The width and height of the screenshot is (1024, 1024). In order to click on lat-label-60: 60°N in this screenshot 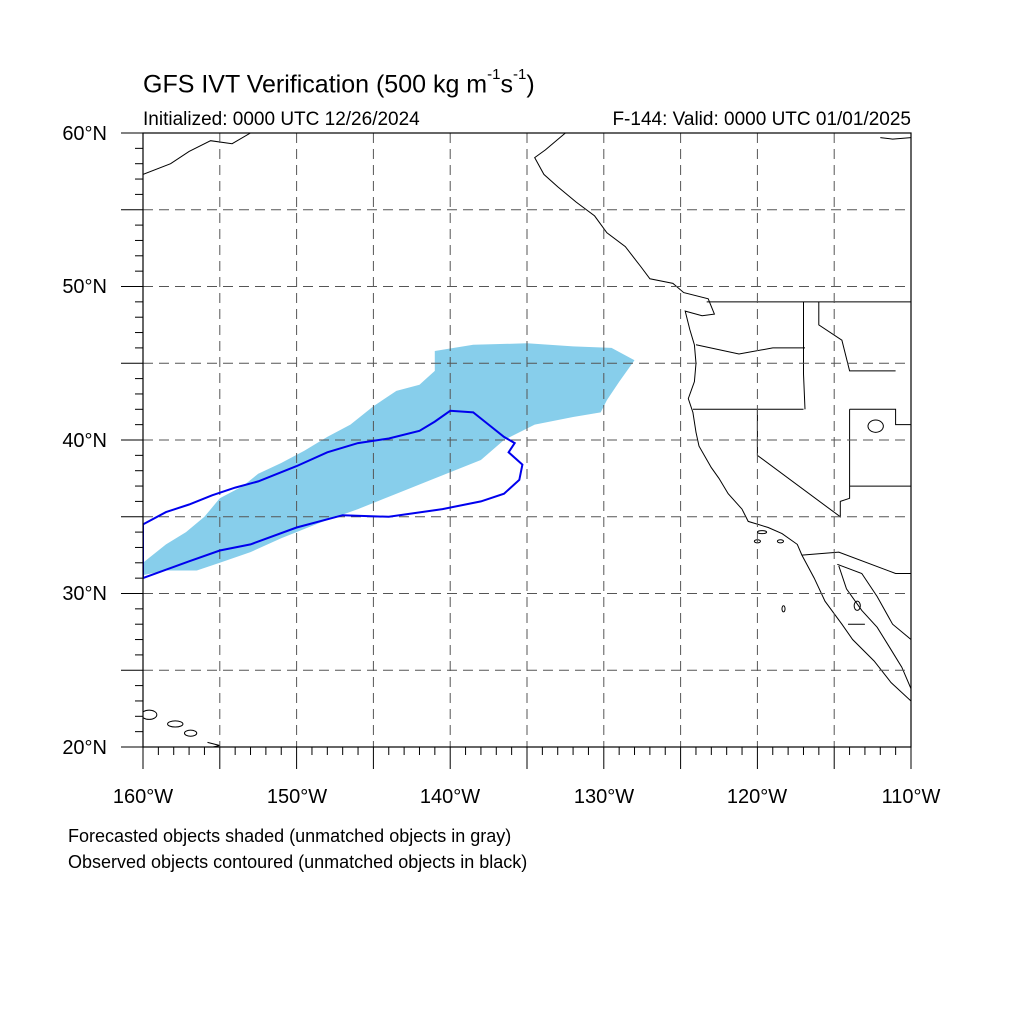, I will do `click(84, 134)`.